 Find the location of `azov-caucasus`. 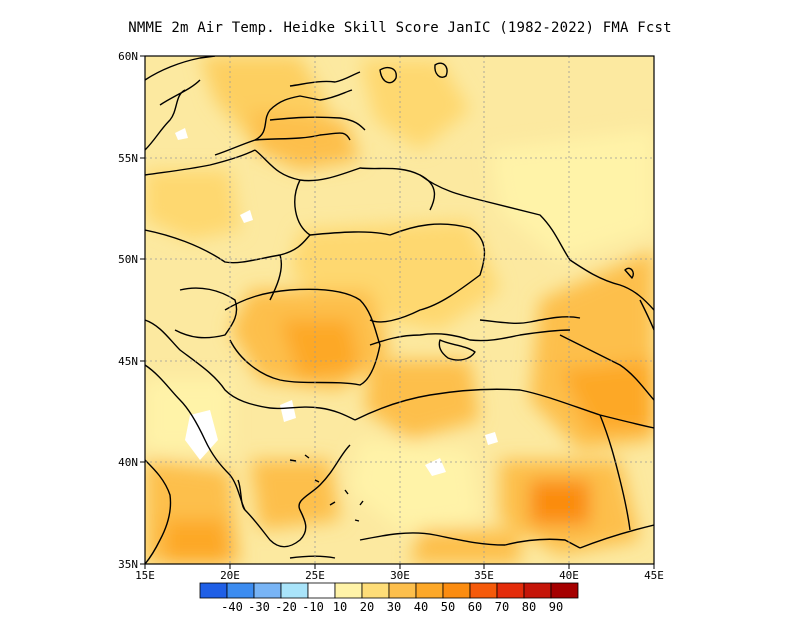

azov-caucasus is located at coordinates (566, 358).